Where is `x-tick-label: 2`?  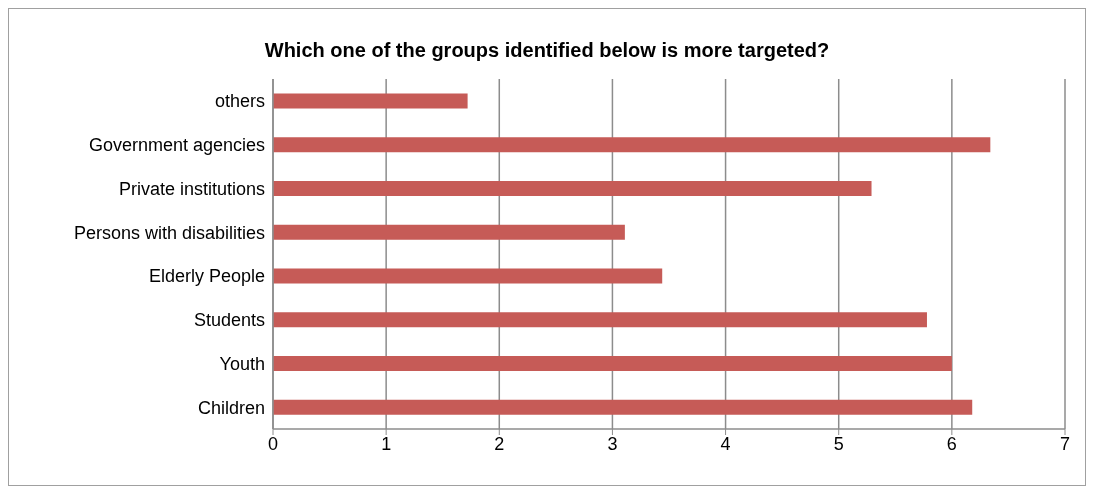
x-tick-label: 2 is located at coordinates (499, 443).